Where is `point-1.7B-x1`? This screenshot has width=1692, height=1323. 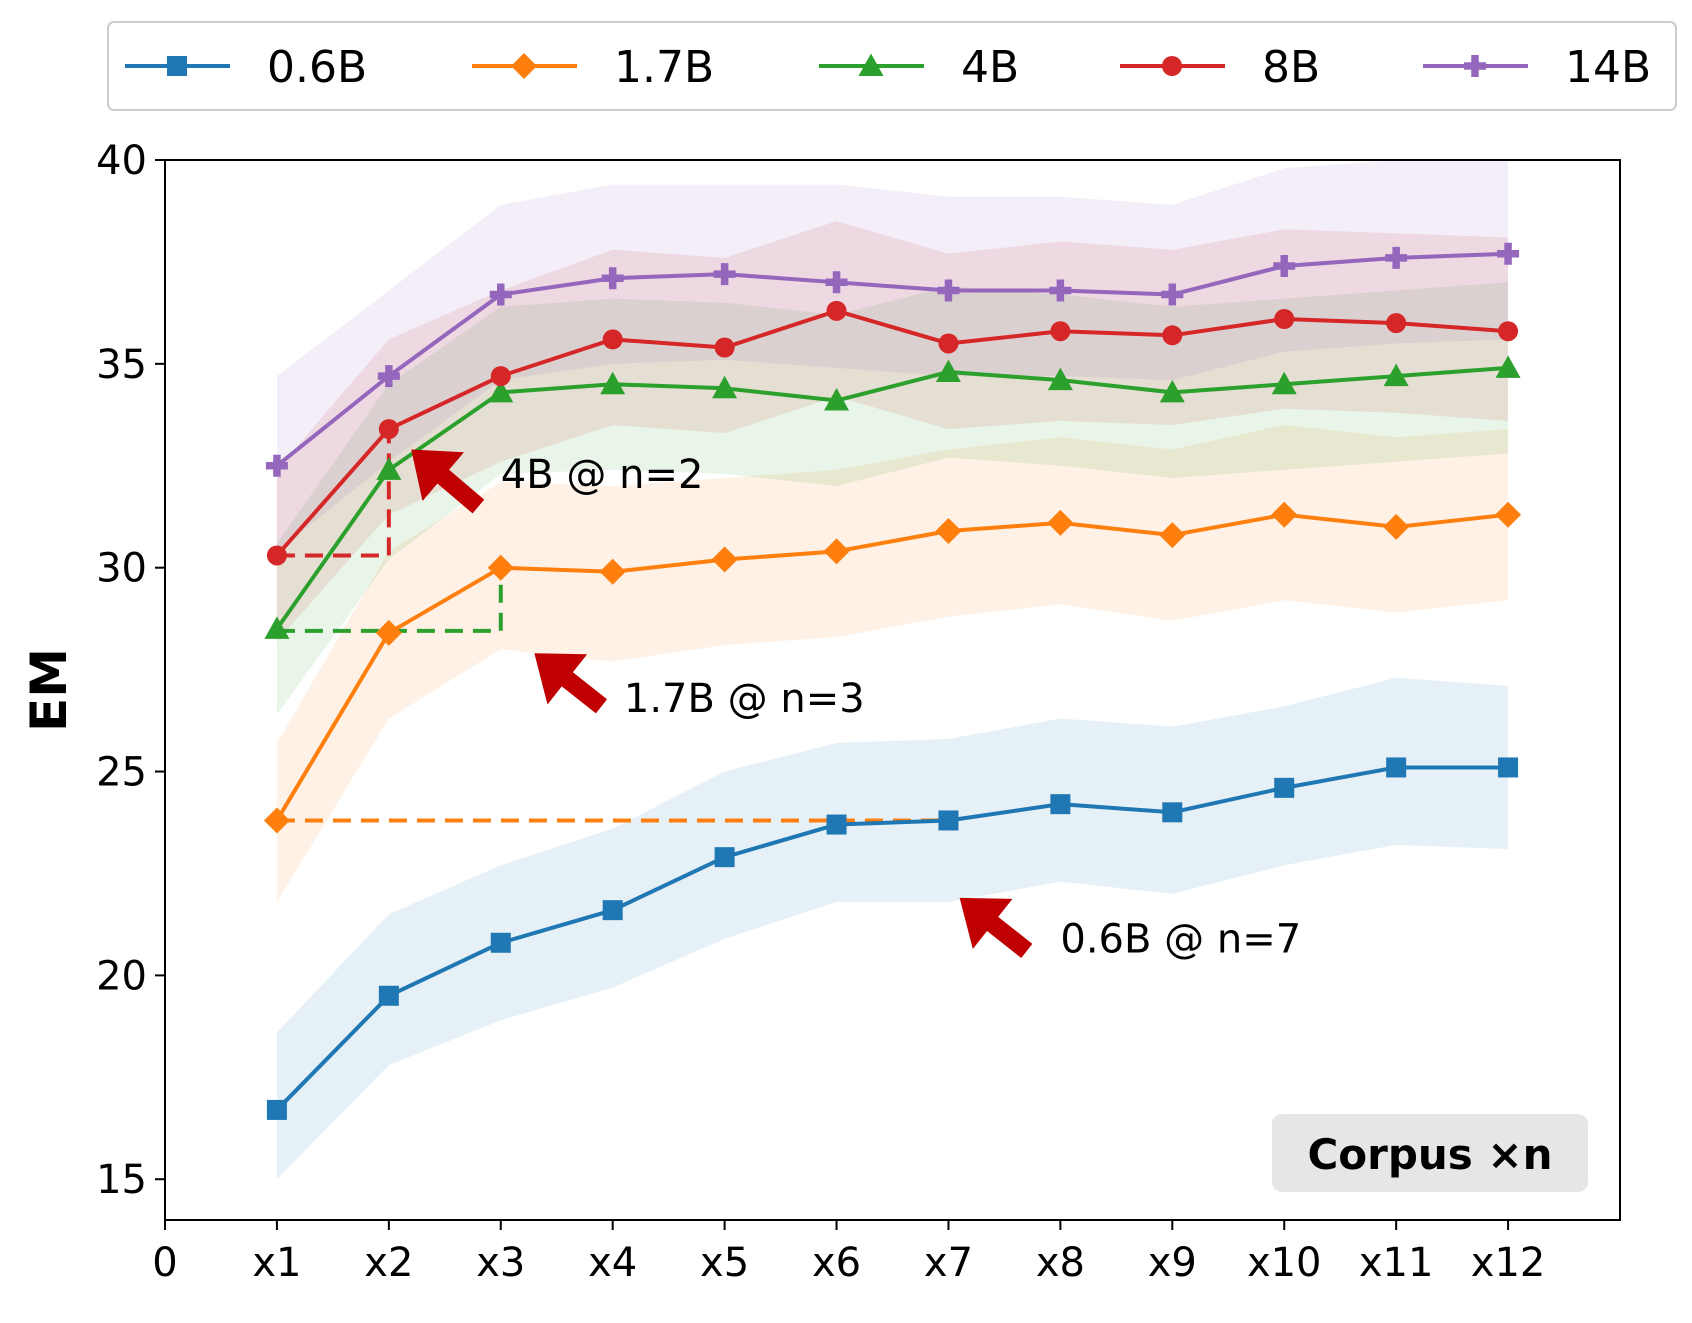 point-1.7B-x1 is located at coordinates (276, 820).